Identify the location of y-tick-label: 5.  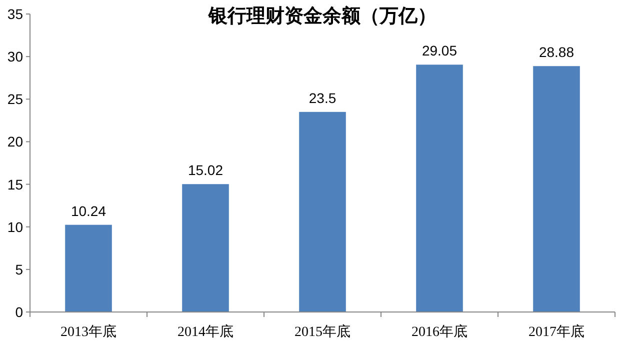
(19, 269).